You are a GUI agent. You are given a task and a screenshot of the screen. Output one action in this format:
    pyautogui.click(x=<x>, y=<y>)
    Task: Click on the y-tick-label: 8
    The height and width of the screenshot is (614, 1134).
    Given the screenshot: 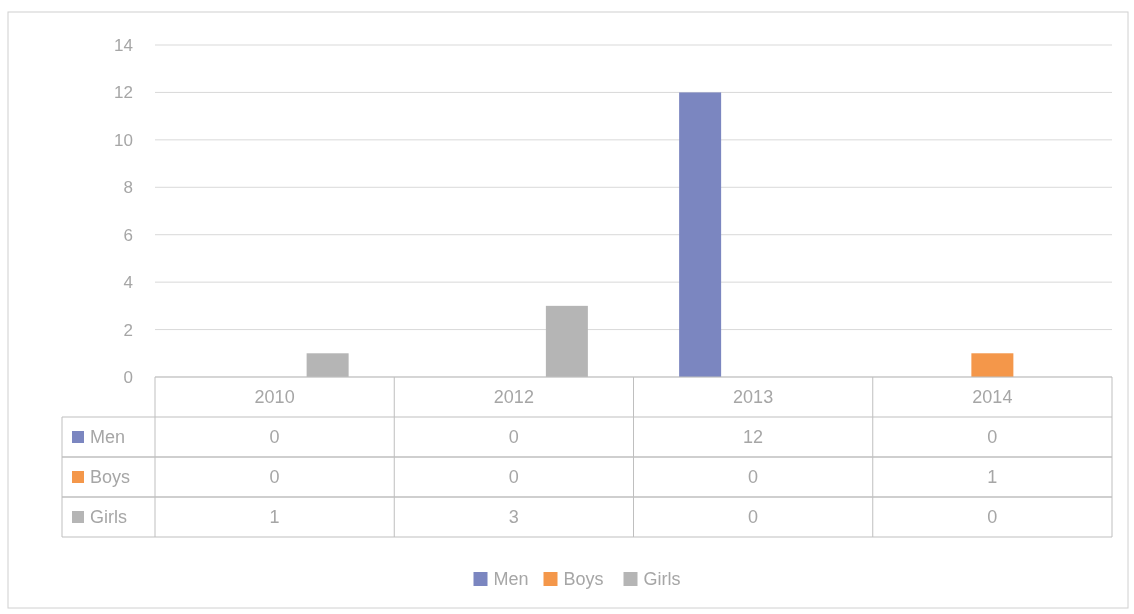 What is the action you would take?
    pyautogui.click(x=128, y=188)
    